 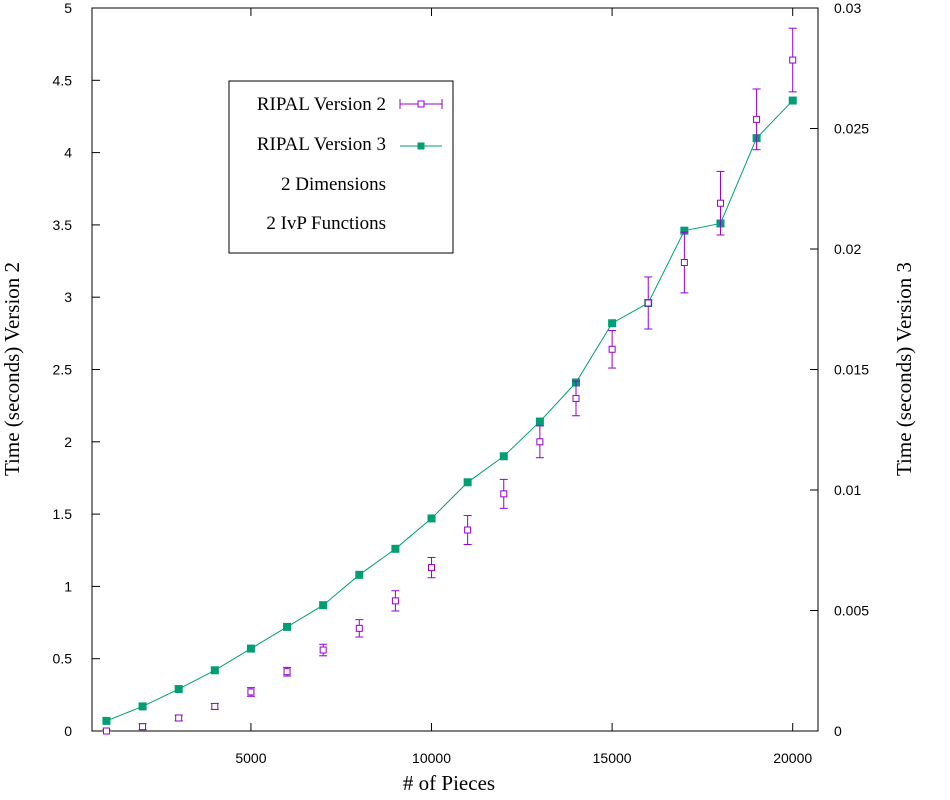 What do you see at coordinates (838, 731) in the screenshot?
I see `y-right-tick-label: 0` at bounding box center [838, 731].